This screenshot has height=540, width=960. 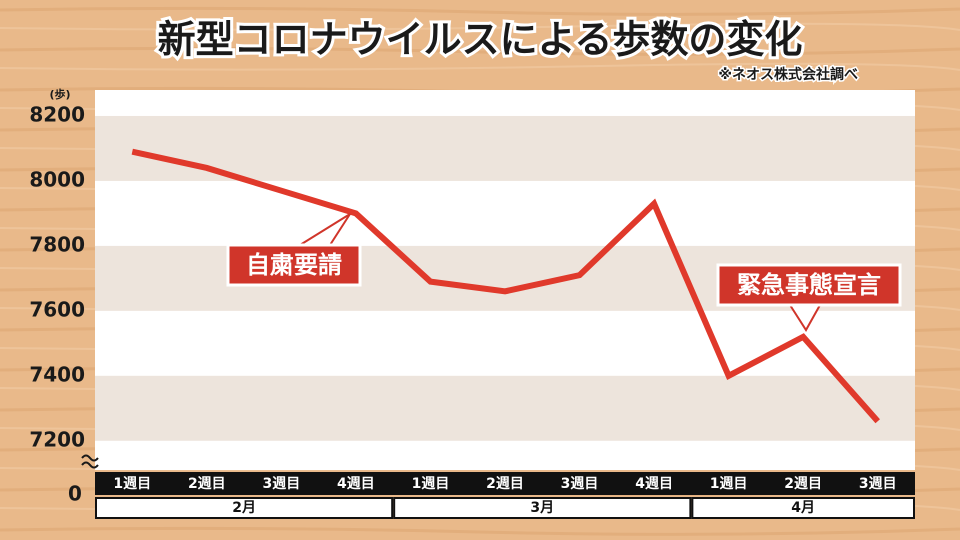 I want to click on category-band, so click(x=505, y=483).